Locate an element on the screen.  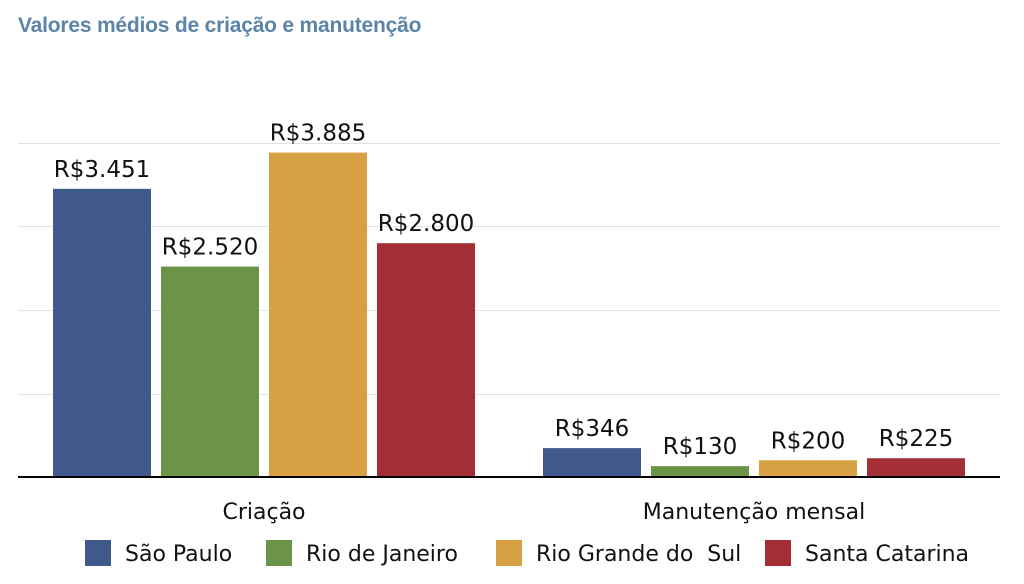
category-label: Criação is located at coordinates (263, 512).